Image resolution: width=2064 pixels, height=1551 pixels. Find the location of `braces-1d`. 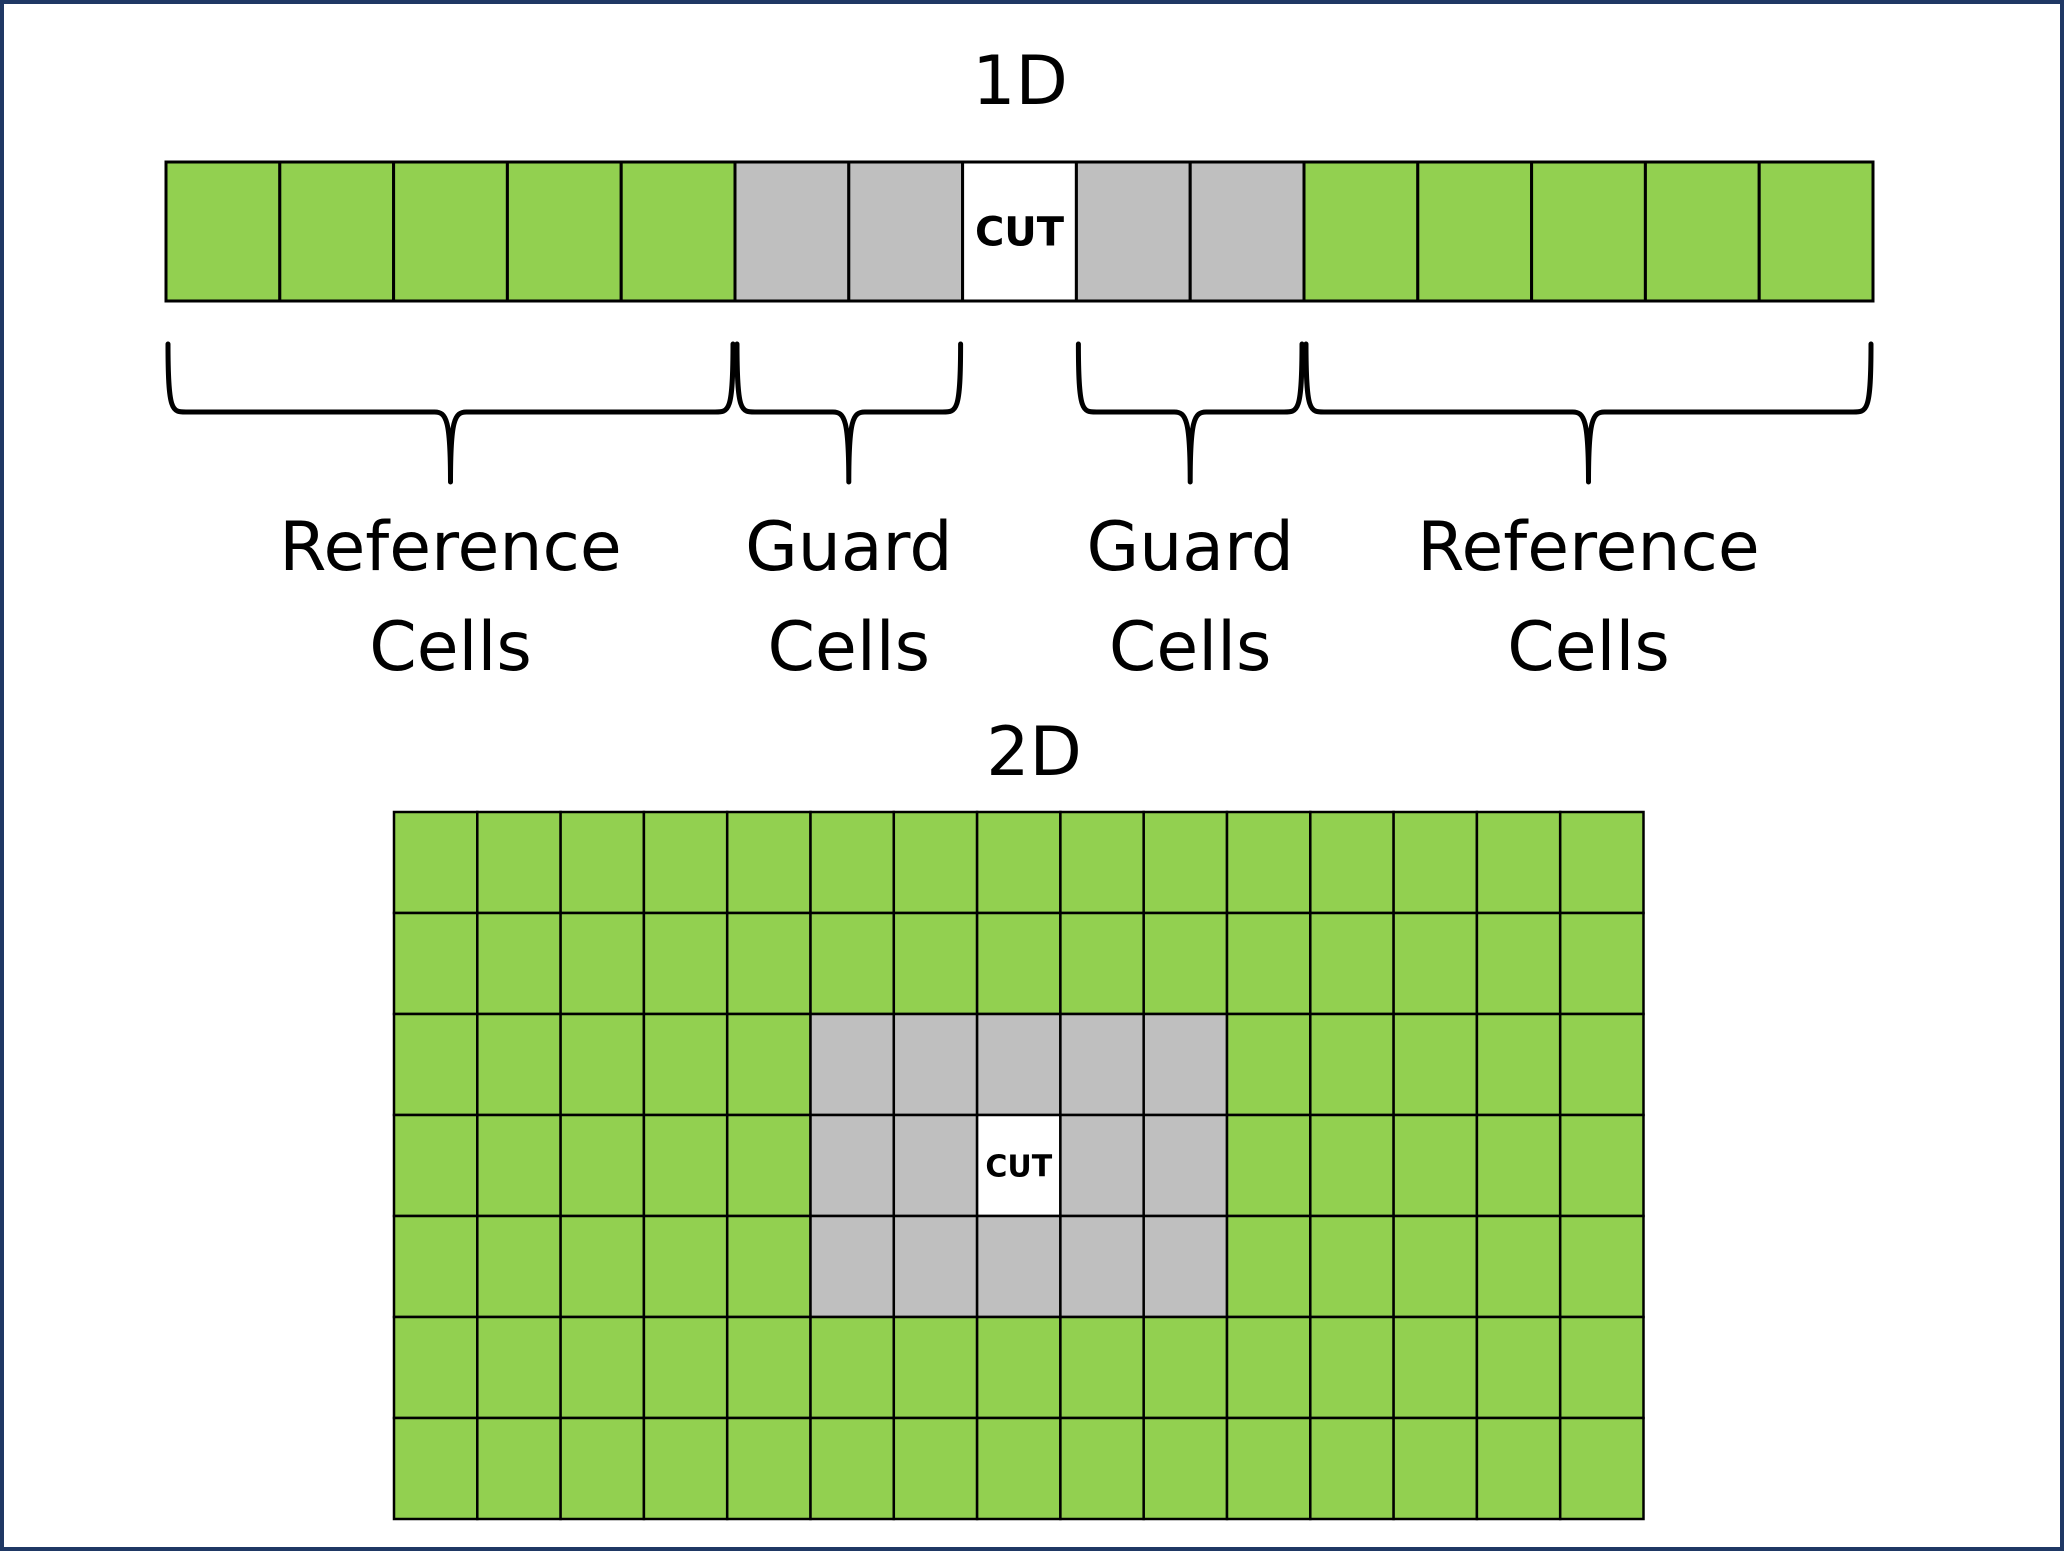

braces-1d is located at coordinates (1019, 413).